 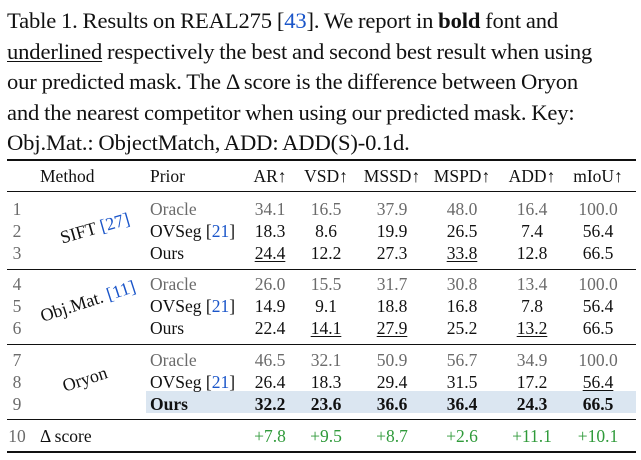 What do you see at coordinates (270, 360) in the screenshot?
I see `value-cell: 46.5` at bounding box center [270, 360].